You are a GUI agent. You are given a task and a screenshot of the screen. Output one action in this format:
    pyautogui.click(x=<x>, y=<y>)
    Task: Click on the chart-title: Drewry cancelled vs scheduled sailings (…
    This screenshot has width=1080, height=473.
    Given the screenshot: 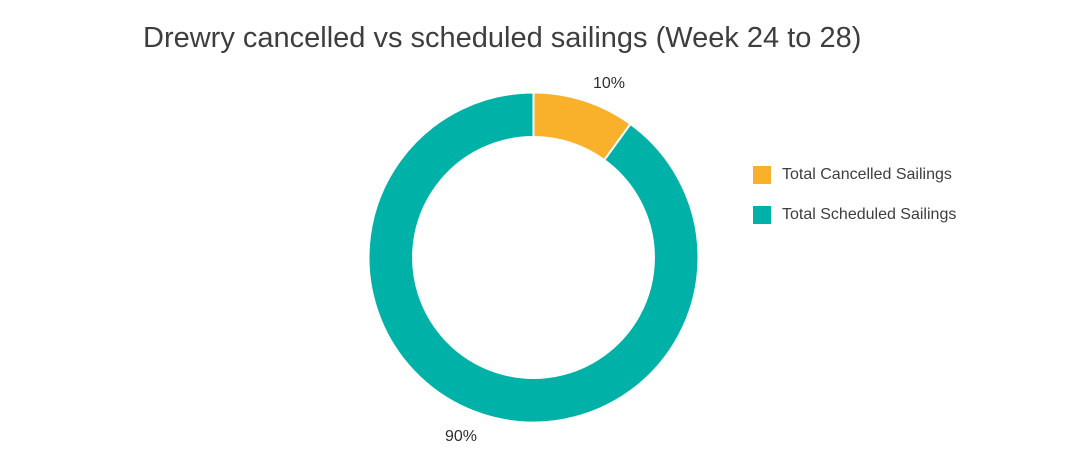 What is the action you would take?
    pyautogui.click(x=502, y=38)
    